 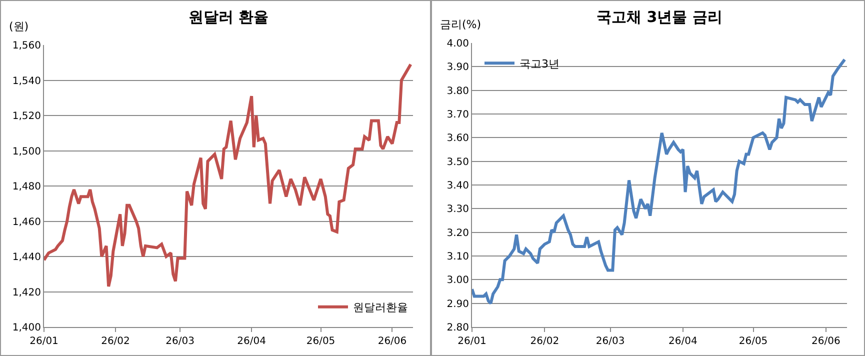 What do you see at coordinates (26, 152) in the screenshot?
I see `y-tick-label: 1,500` at bounding box center [26, 152].